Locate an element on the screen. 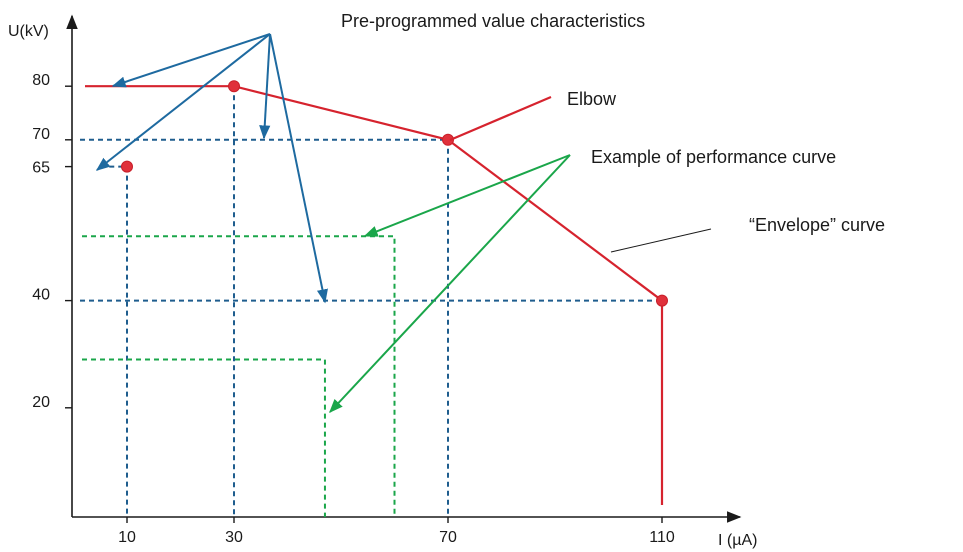  y-tick-label: 80 is located at coordinates (41, 80).